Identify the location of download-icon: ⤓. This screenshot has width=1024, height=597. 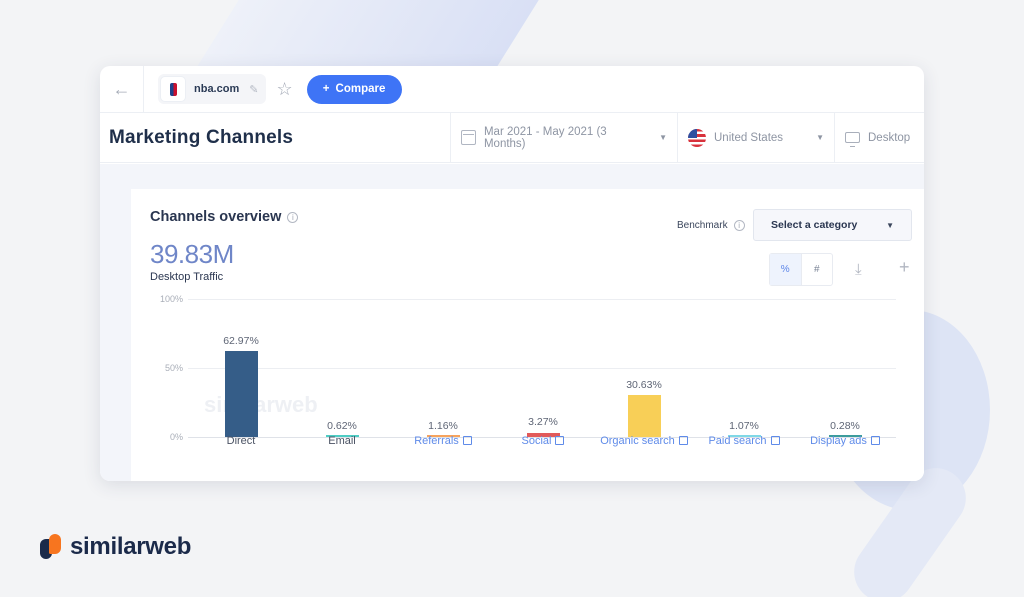
(858, 269).